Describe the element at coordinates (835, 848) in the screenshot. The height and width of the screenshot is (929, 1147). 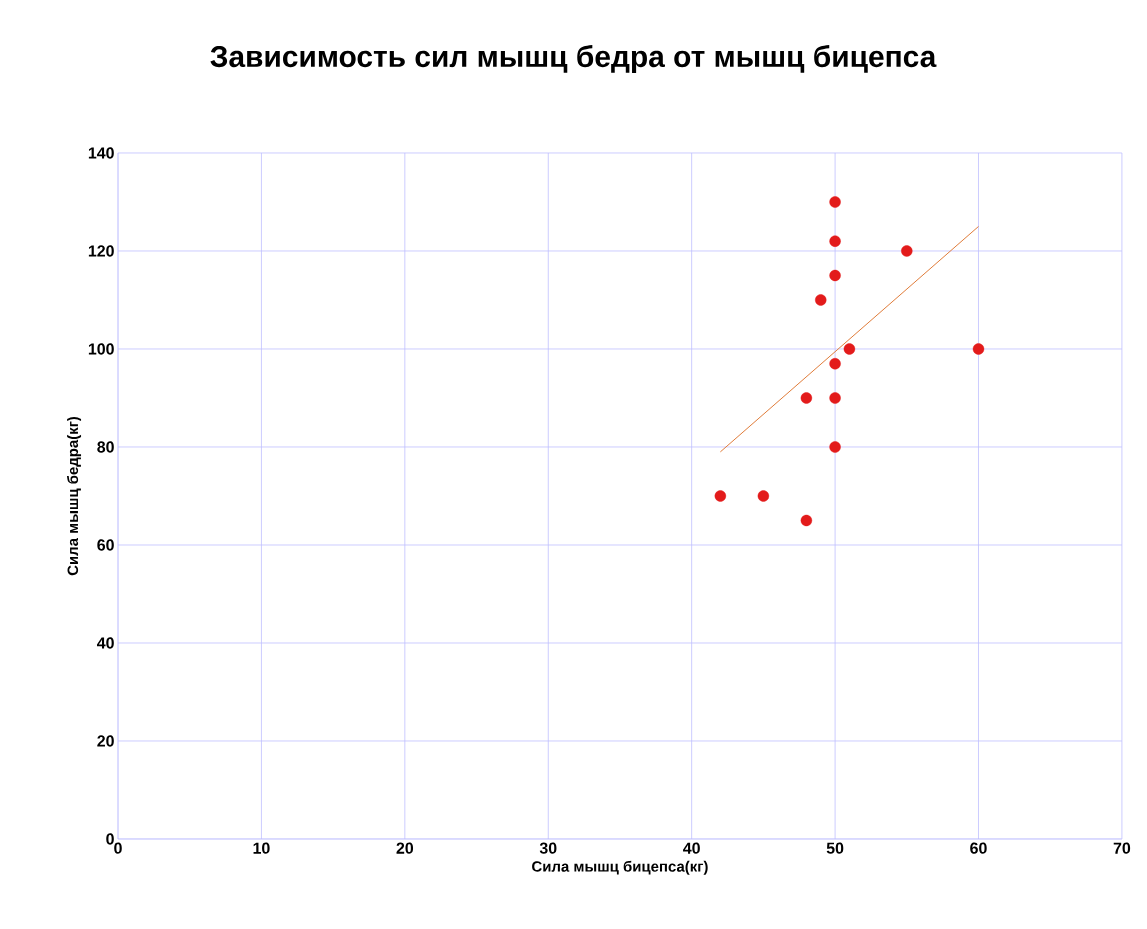
I see `x-tick-label: 50` at that location.